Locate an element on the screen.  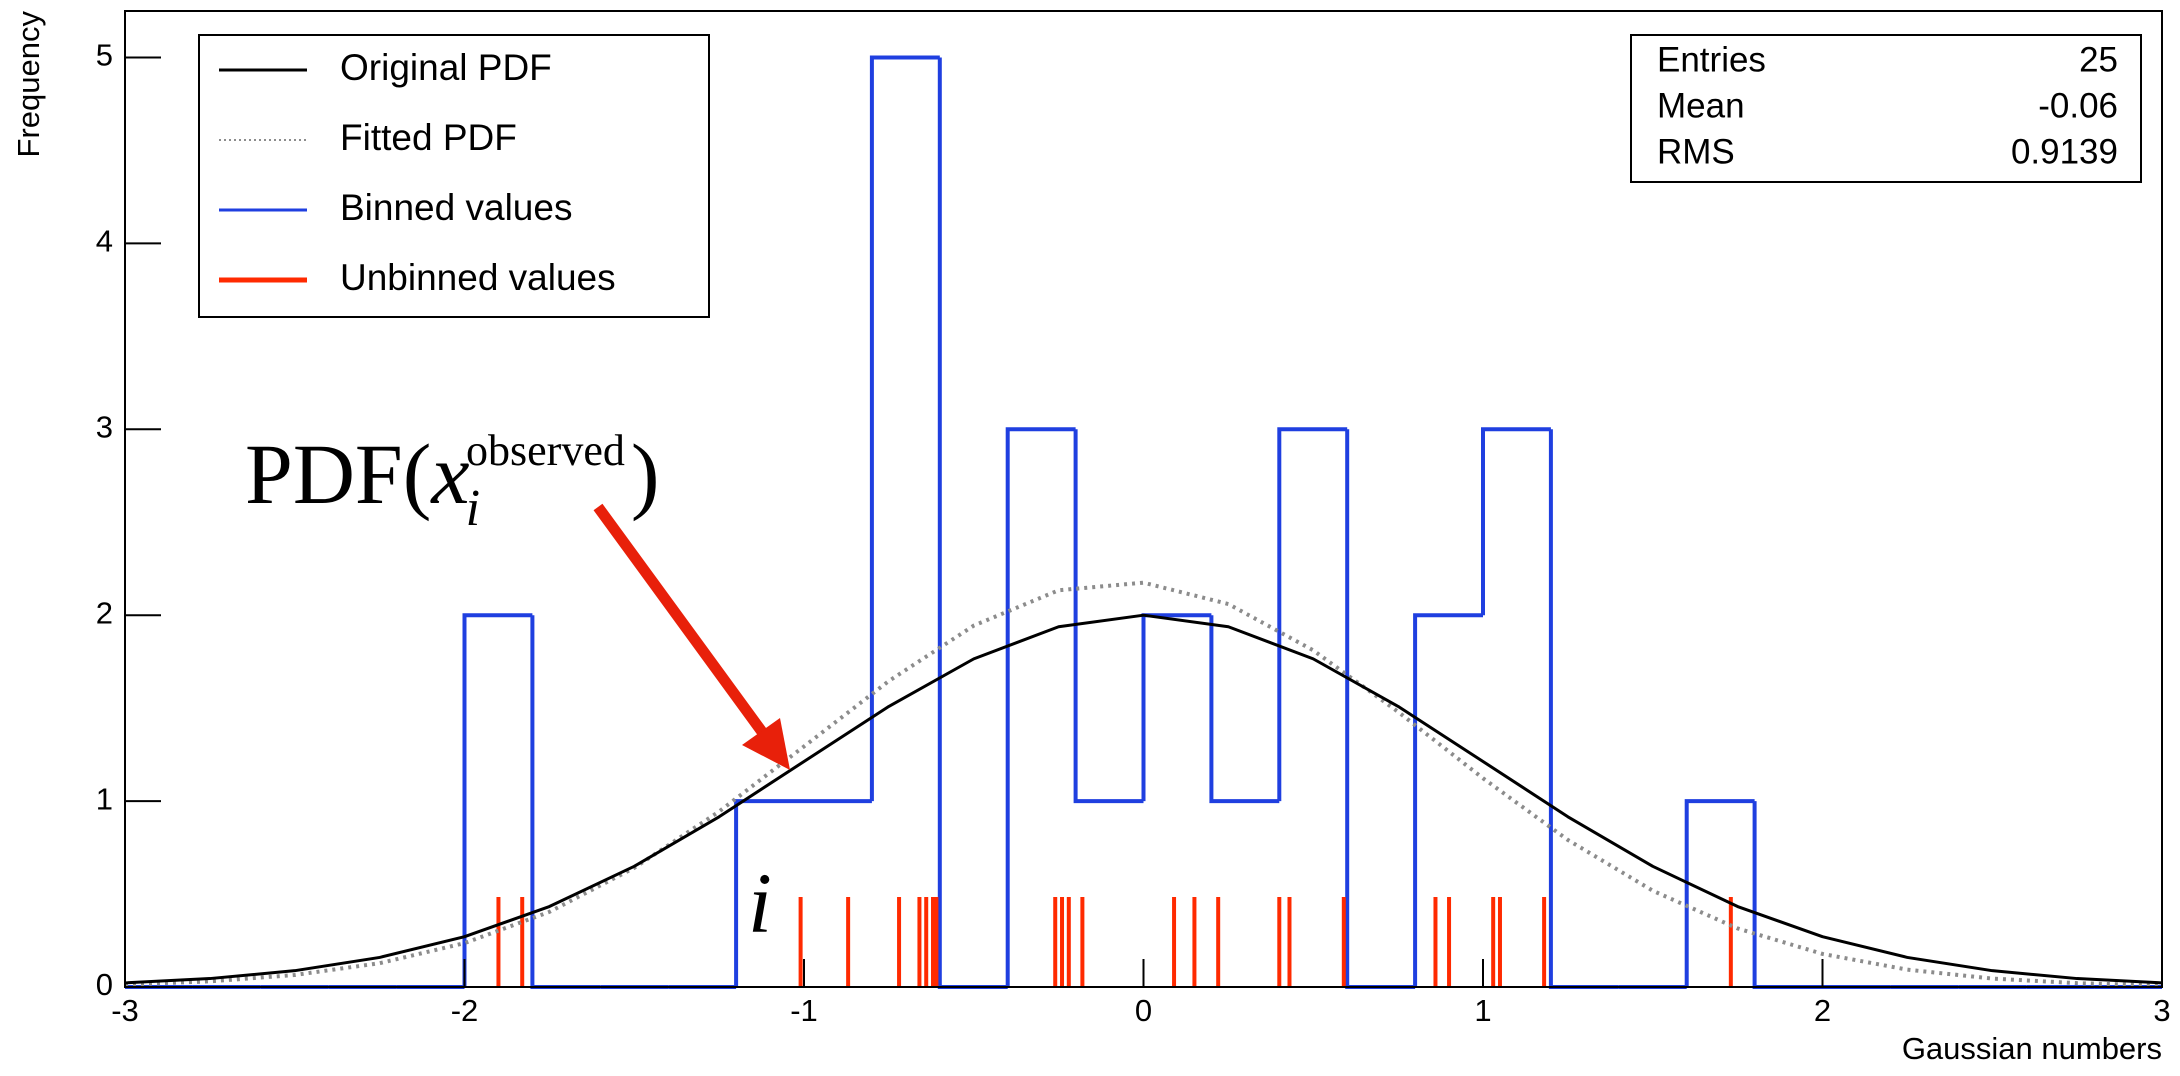
x-tick-label: 0 is located at coordinates (1143, 1010).